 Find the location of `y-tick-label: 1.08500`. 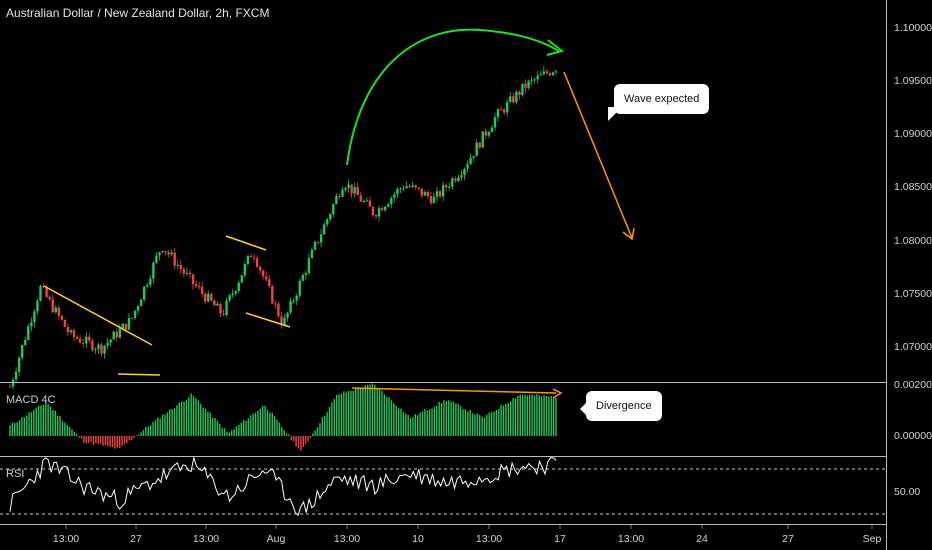

y-tick-label: 1.08500 is located at coordinates (913, 187).